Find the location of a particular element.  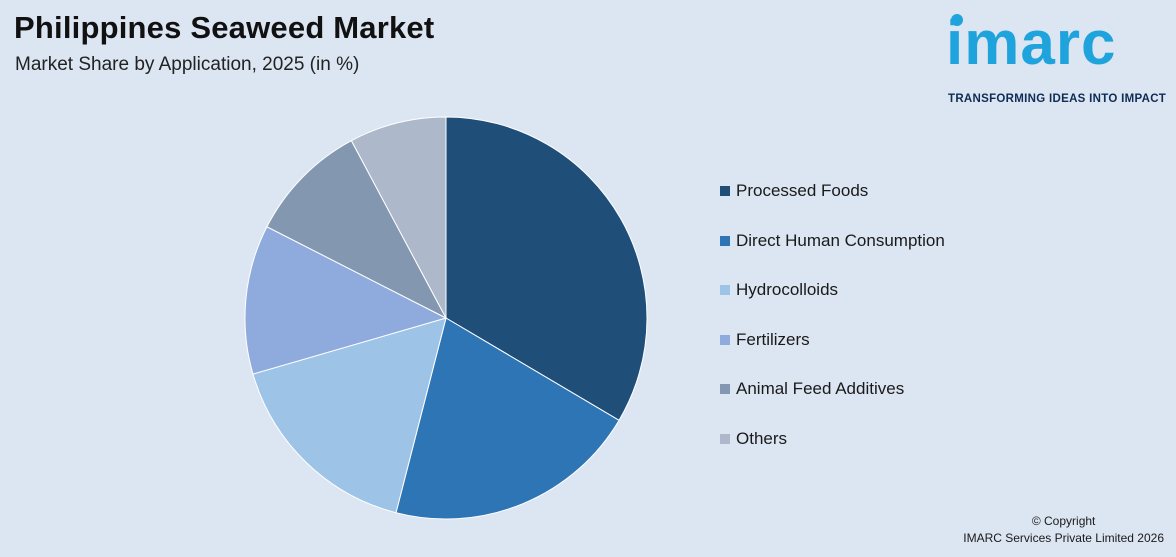

legend-label: Processed Foods is located at coordinates (802, 190).